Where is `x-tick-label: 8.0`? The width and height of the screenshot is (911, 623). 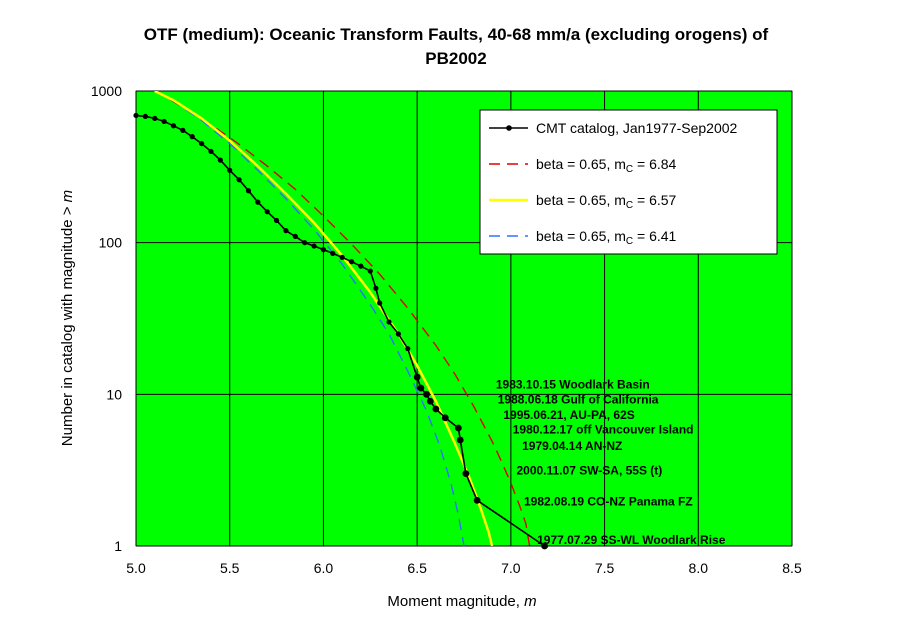
x-tick-label: 8.0 is located at coordinates (699, 568).